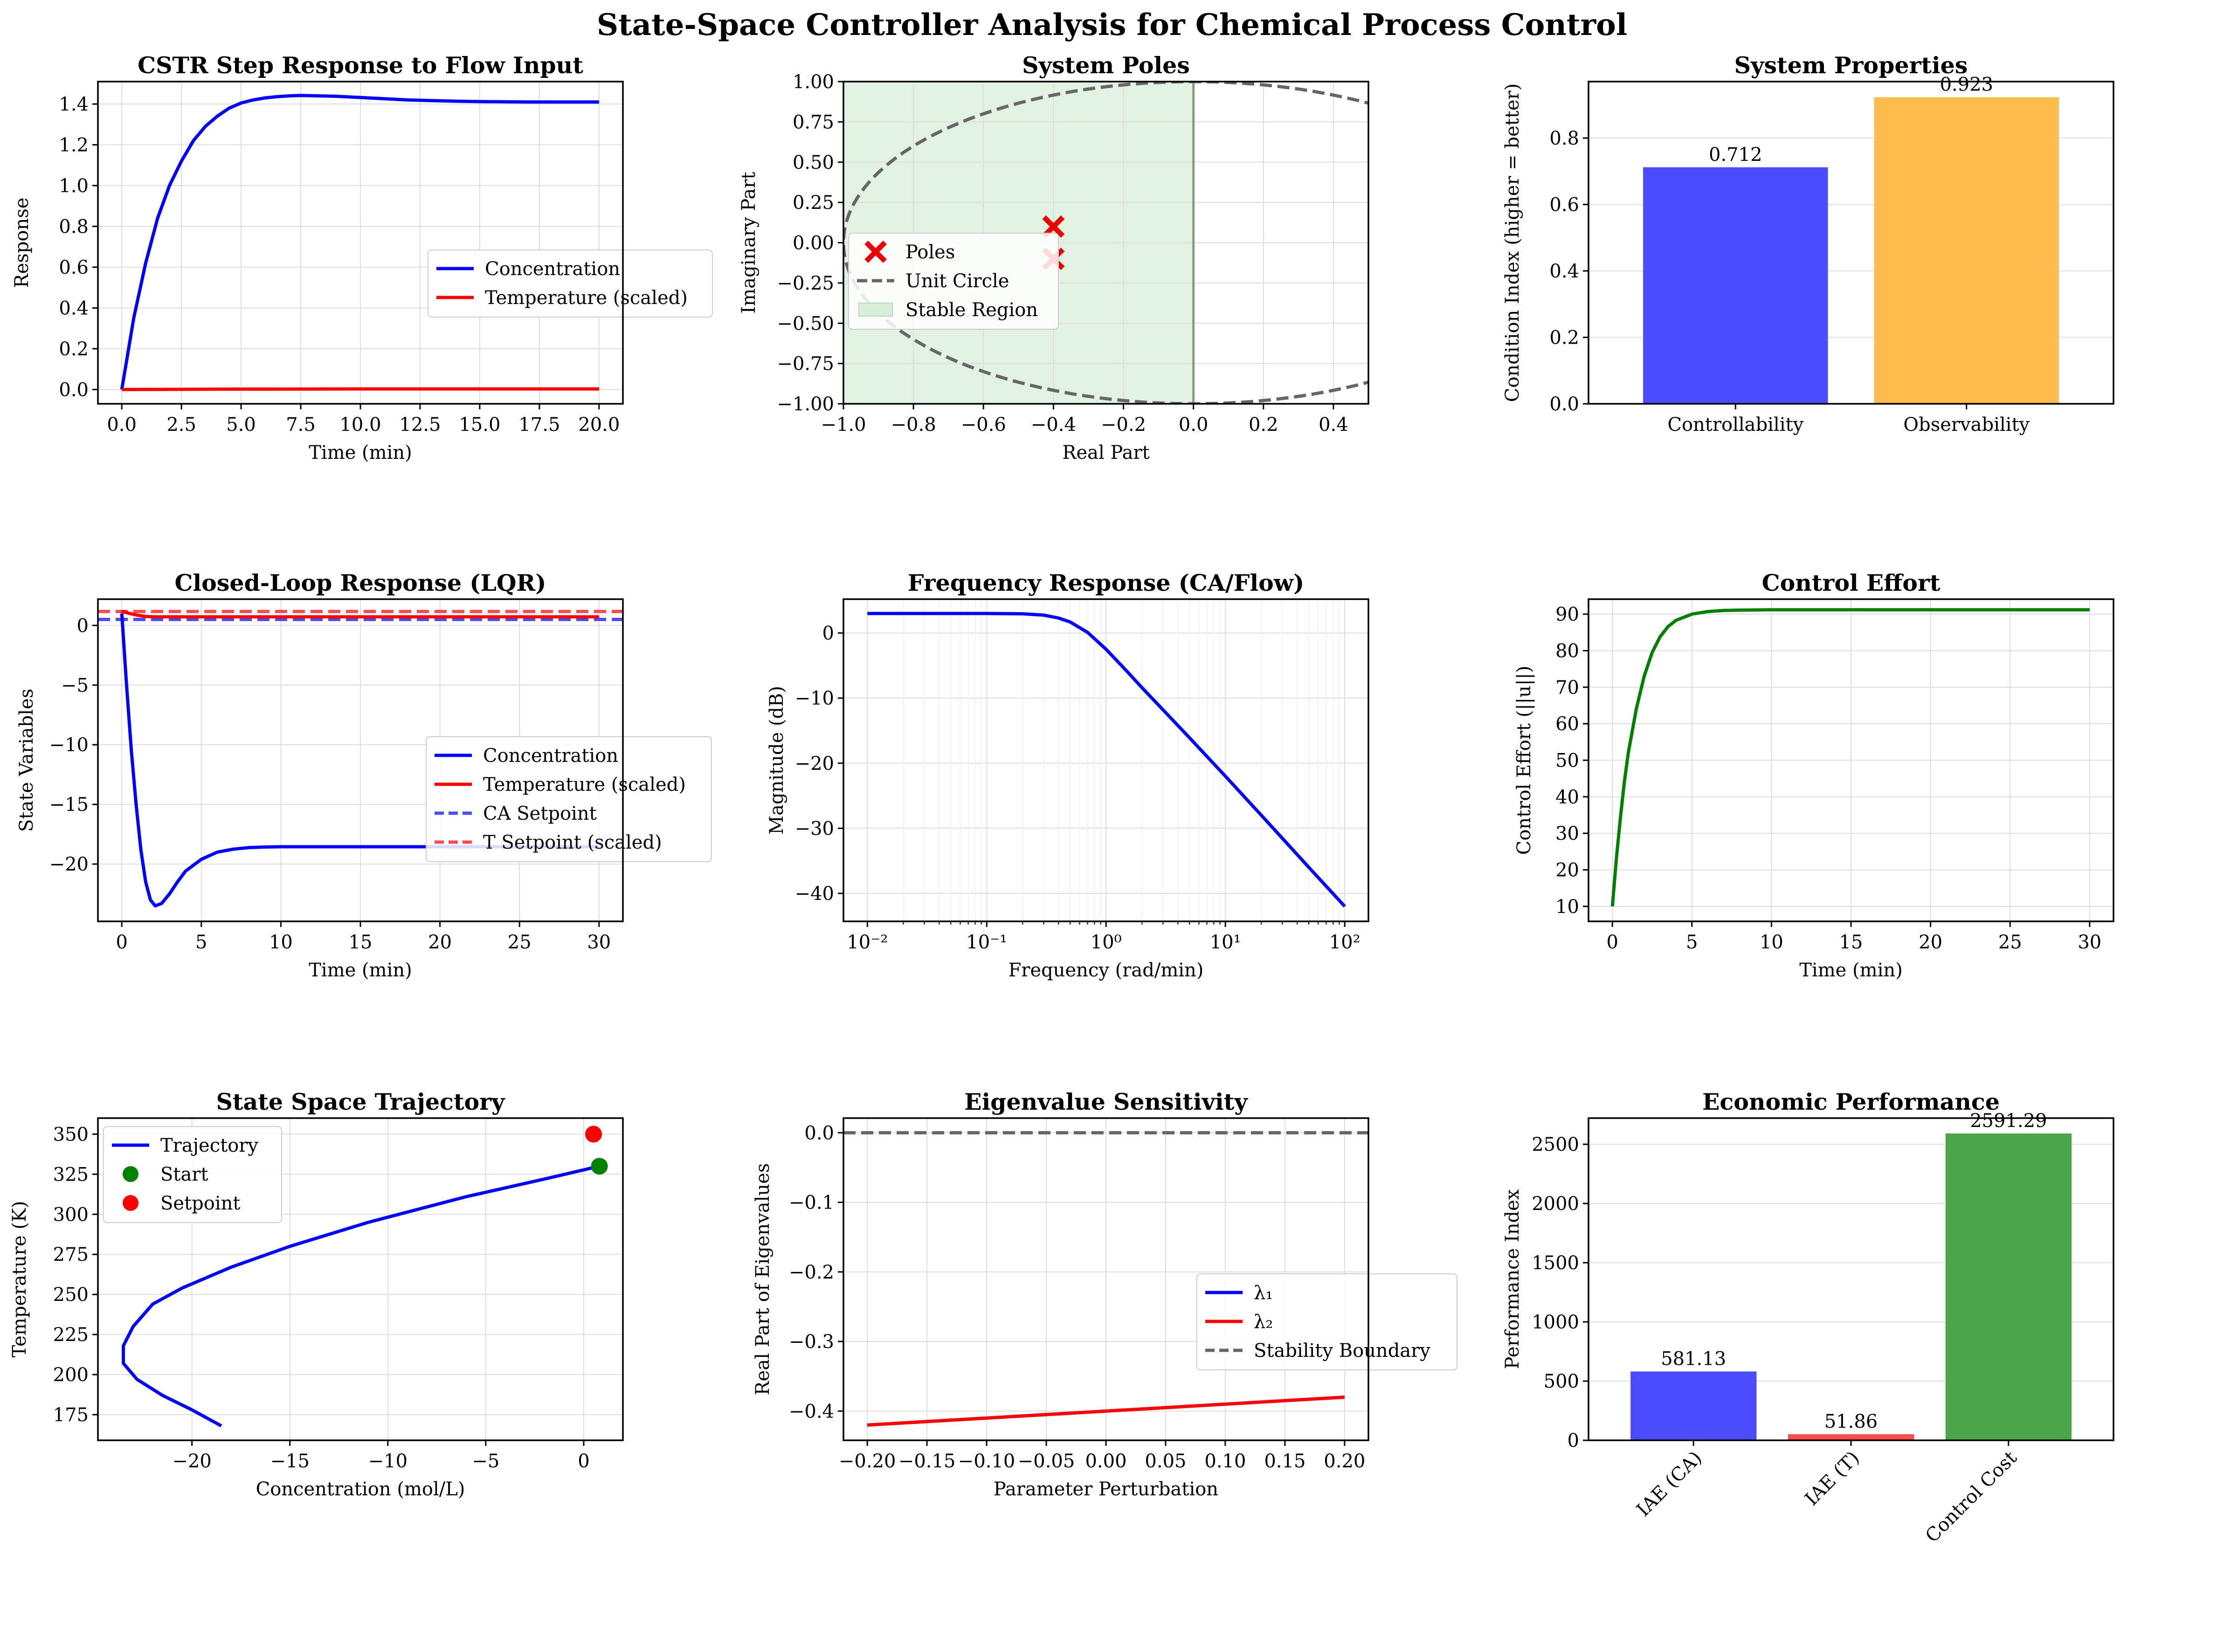  What do you see at coordinates (74, 145) in the screenshot?
I see `y-tick-label: 1.2` at bounding box center [74, 145].